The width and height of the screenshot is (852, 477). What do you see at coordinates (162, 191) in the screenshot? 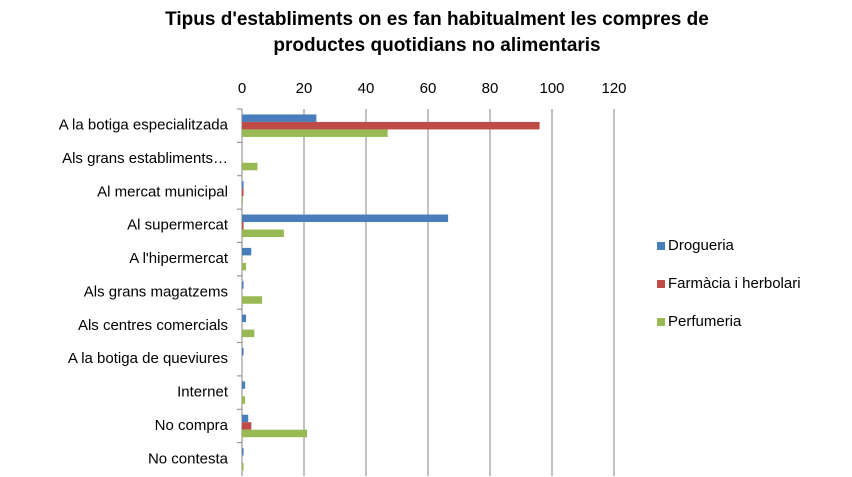
I see `y-tick-label: Al mercat municipal` at bounding box center [162, 191].